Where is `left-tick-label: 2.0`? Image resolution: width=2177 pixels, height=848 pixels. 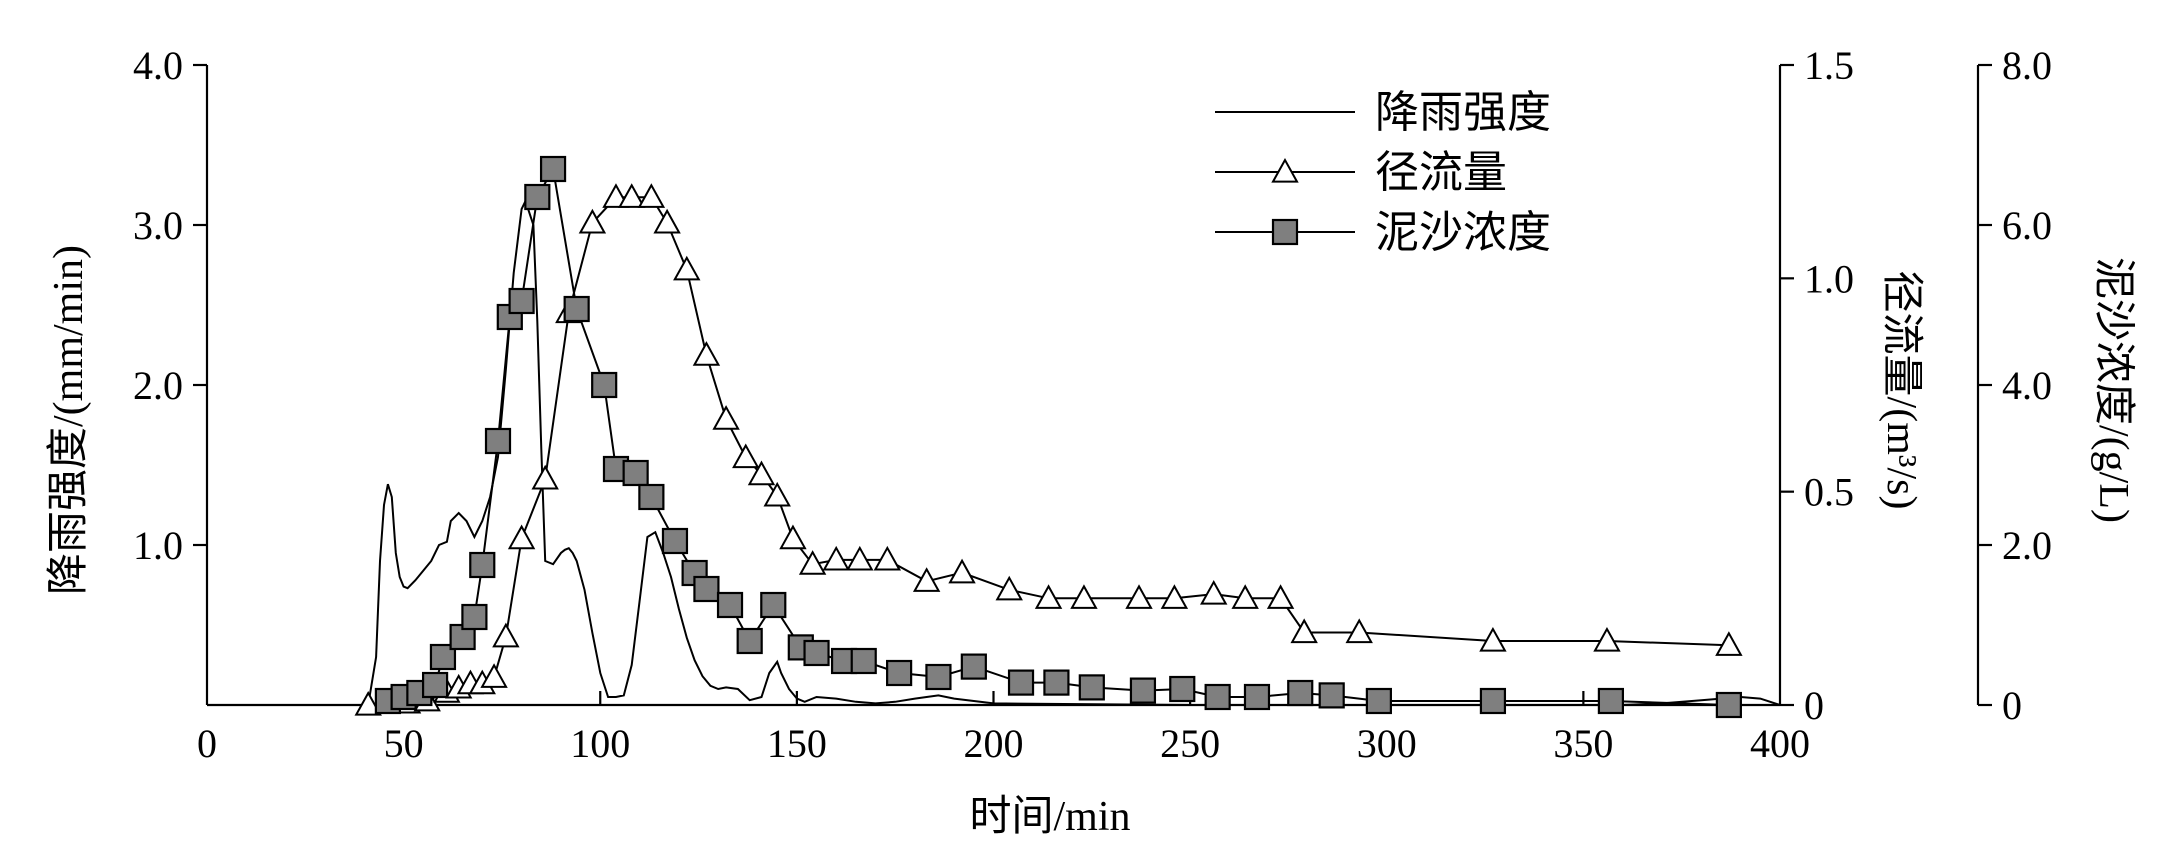
left-tick-label: 2.0 is located at coordinates (158, 385).